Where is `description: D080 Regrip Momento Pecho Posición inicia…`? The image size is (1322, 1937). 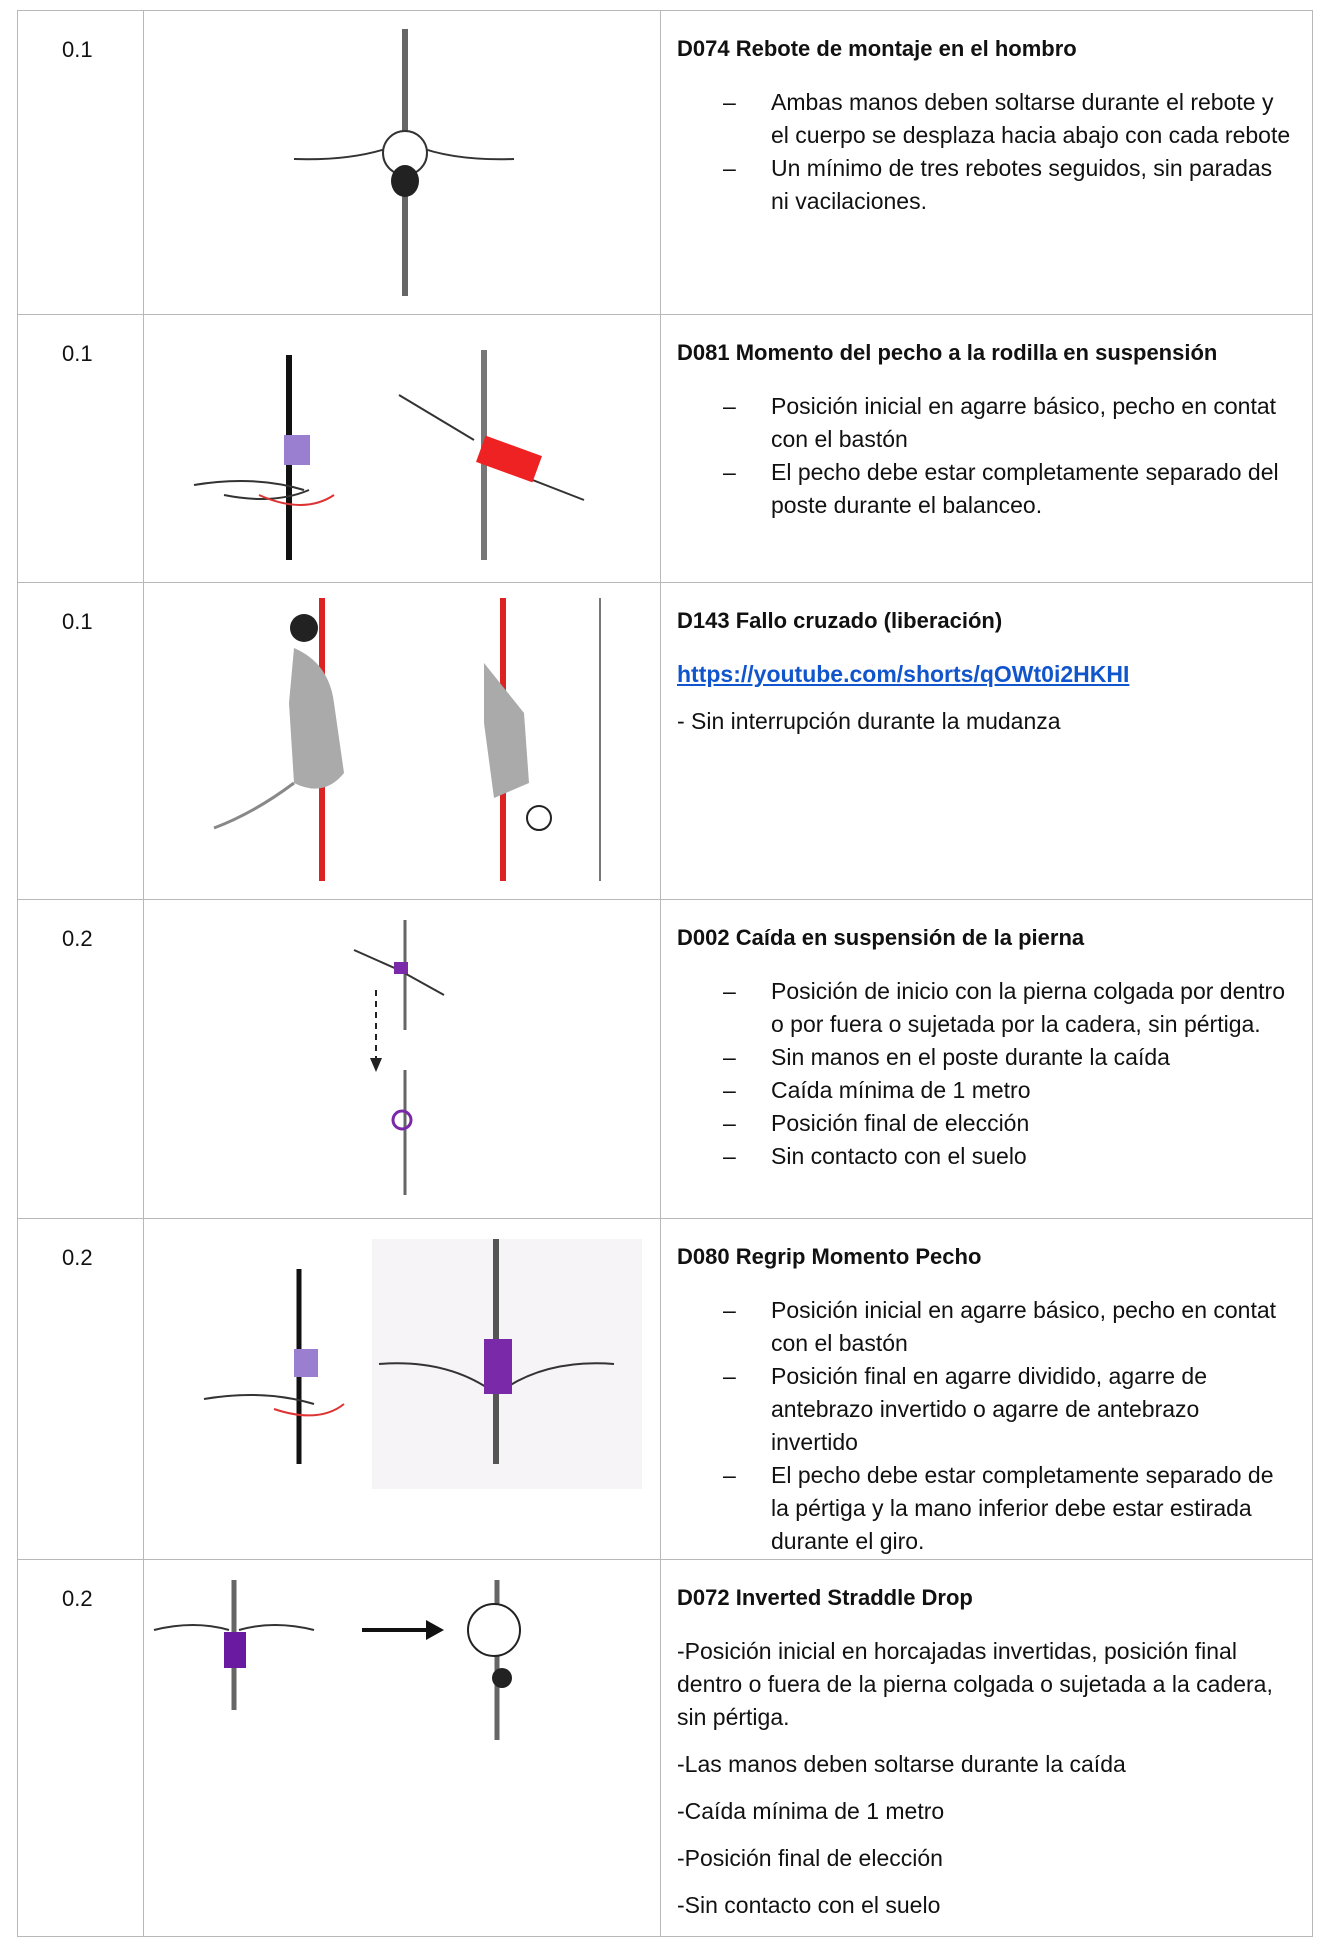
description: D080 Regrip Momento Pecho Posición inicia… is located at coordinates (986, 1389).